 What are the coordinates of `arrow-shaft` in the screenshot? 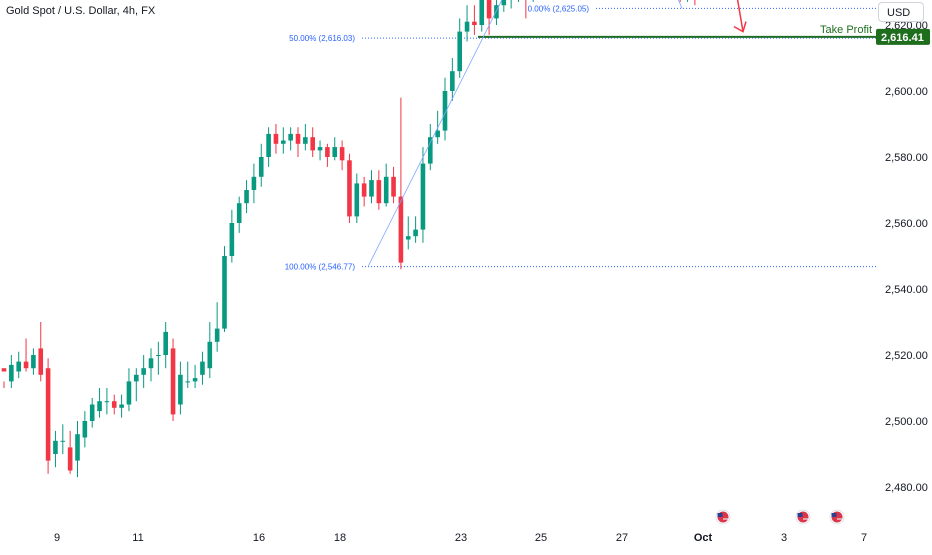 It's located at (740, 16).